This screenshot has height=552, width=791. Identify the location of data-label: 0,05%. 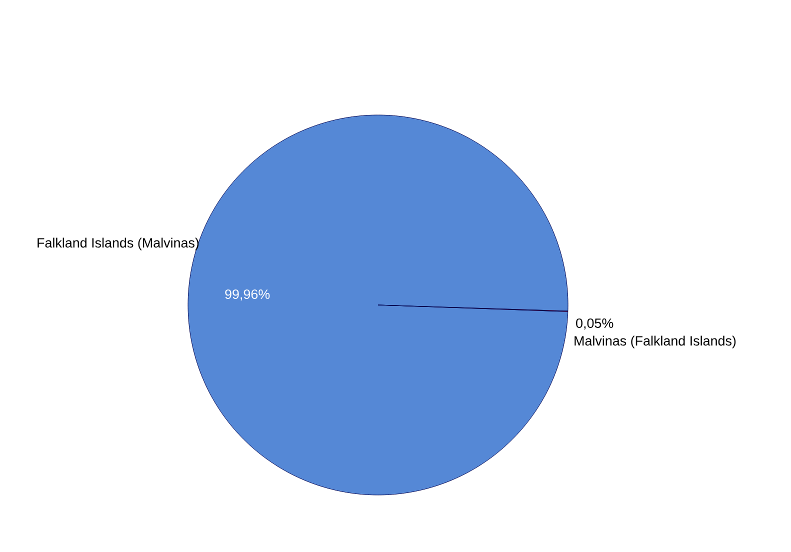
(595, 324).